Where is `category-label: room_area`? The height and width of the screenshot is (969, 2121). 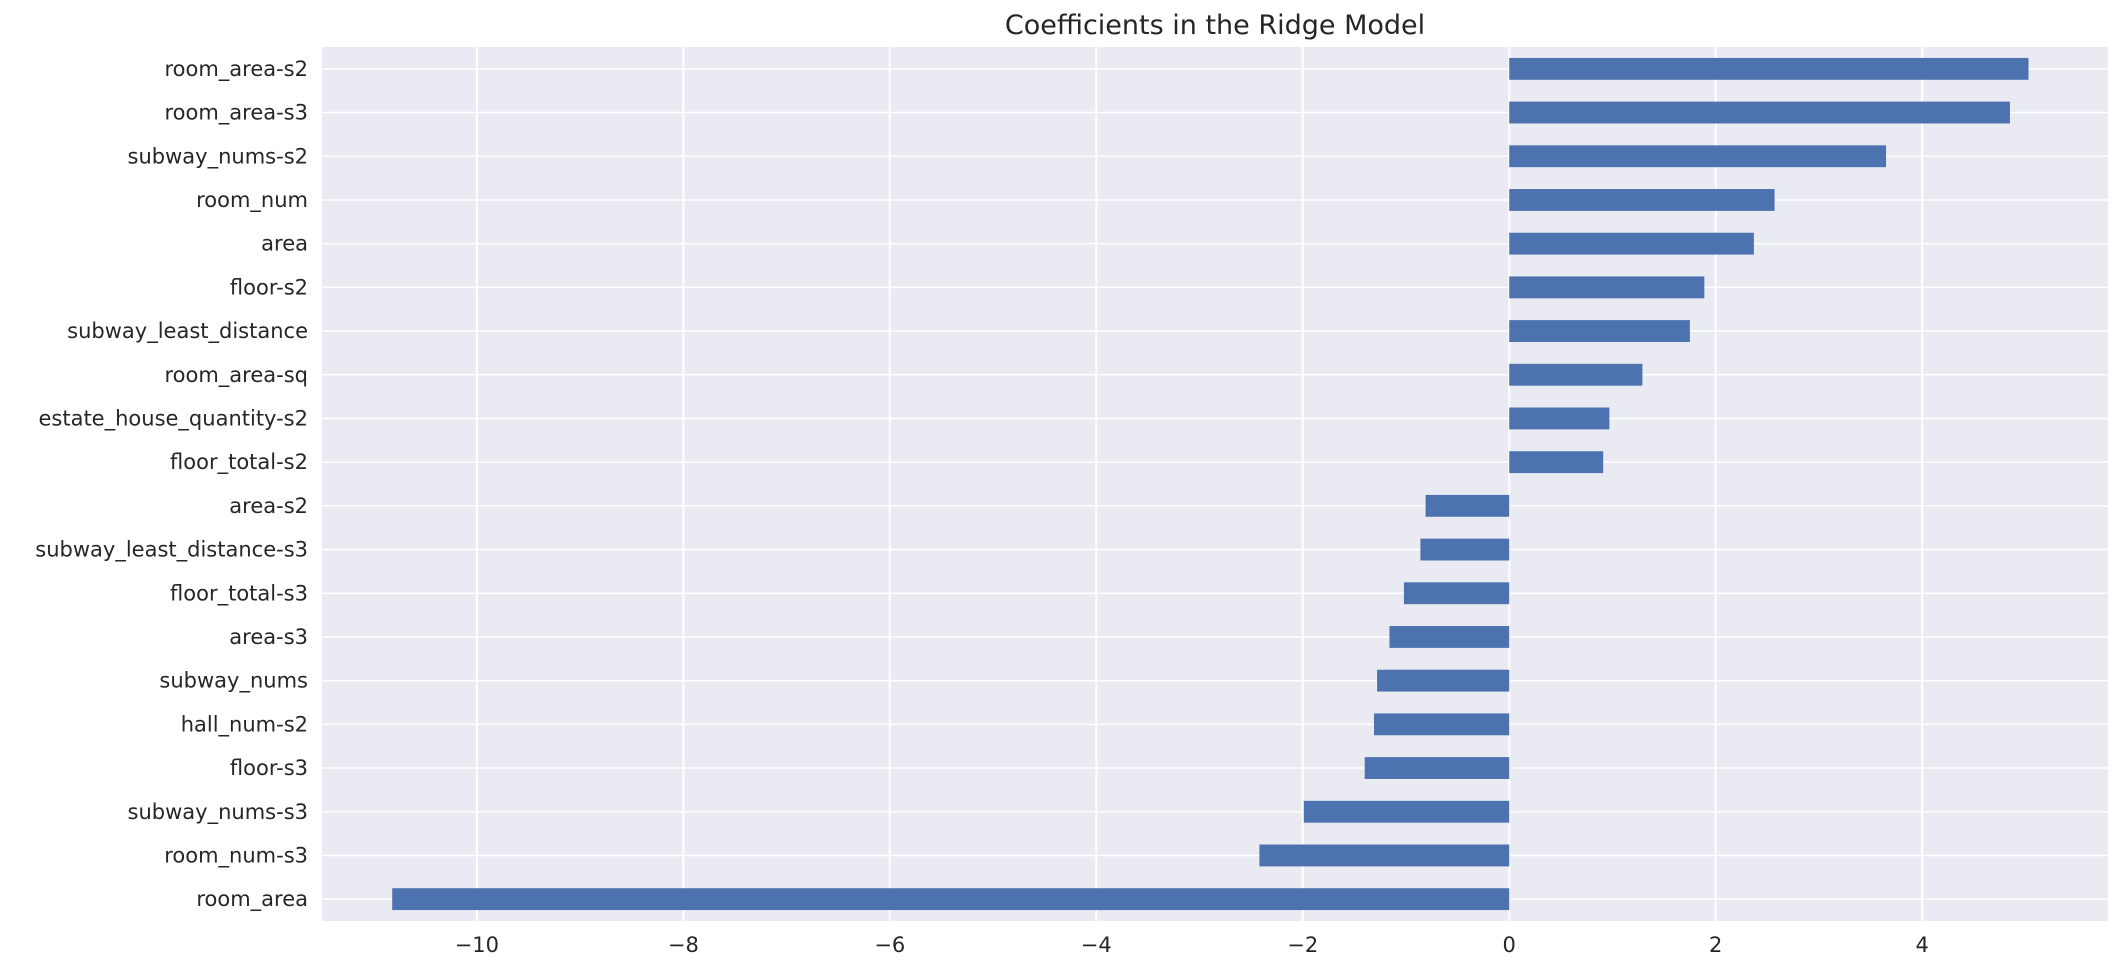 category-label: room_area is located at coordinates (252, 899).